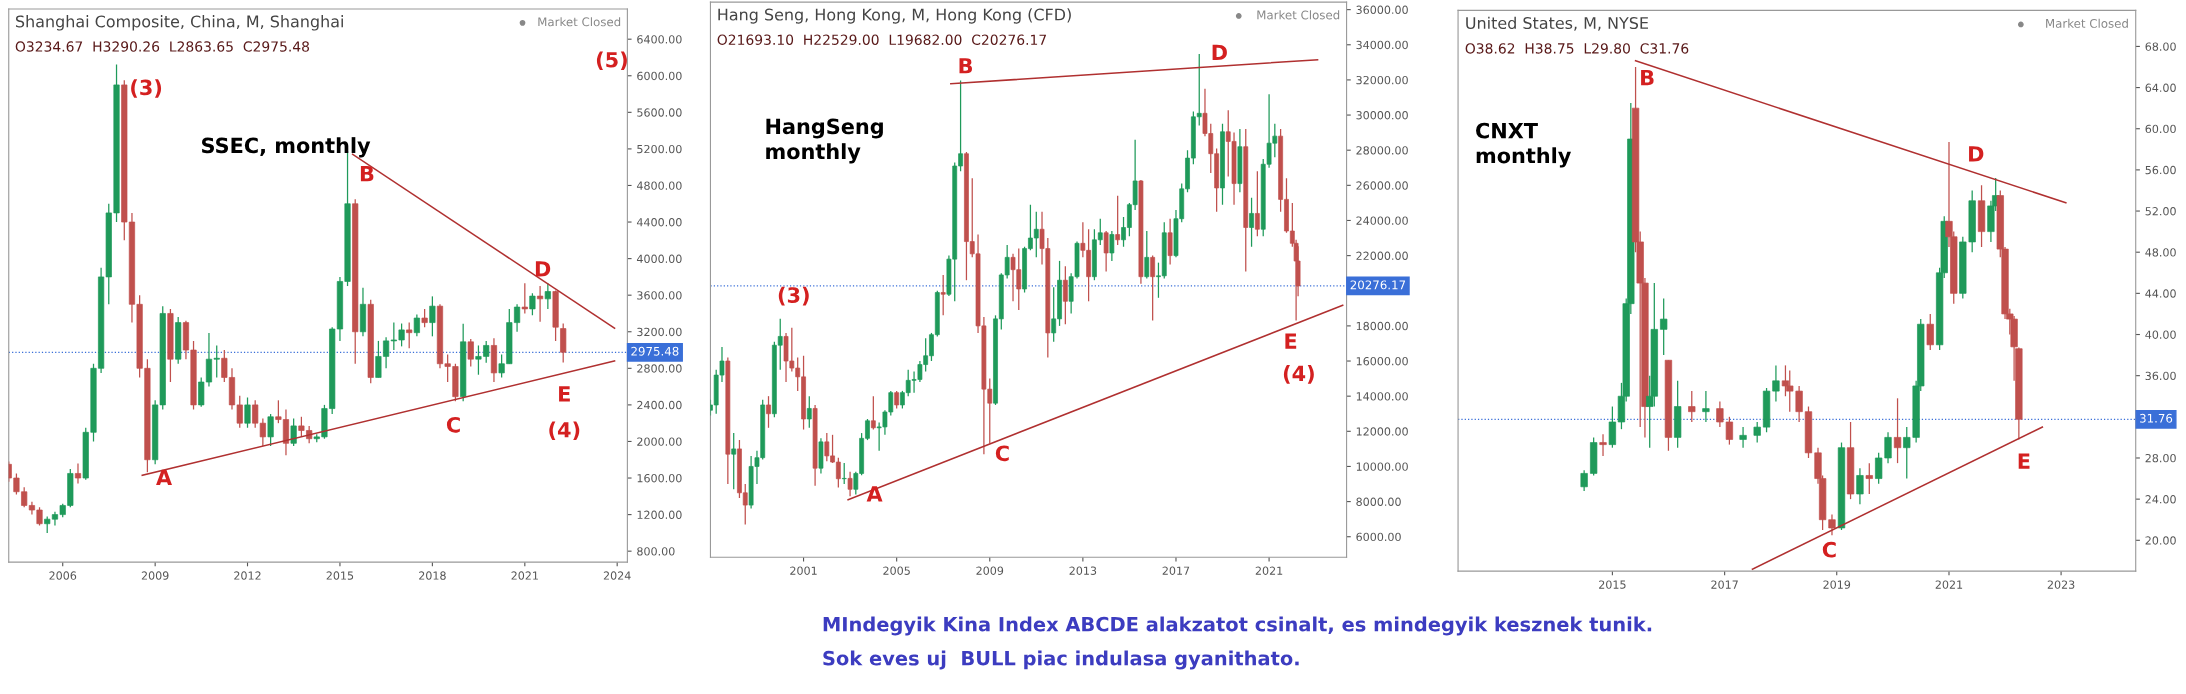  Describe the element at coordinates (824, 141) in the screenshot. I see `annotation: HangSeng monthly` at that location.